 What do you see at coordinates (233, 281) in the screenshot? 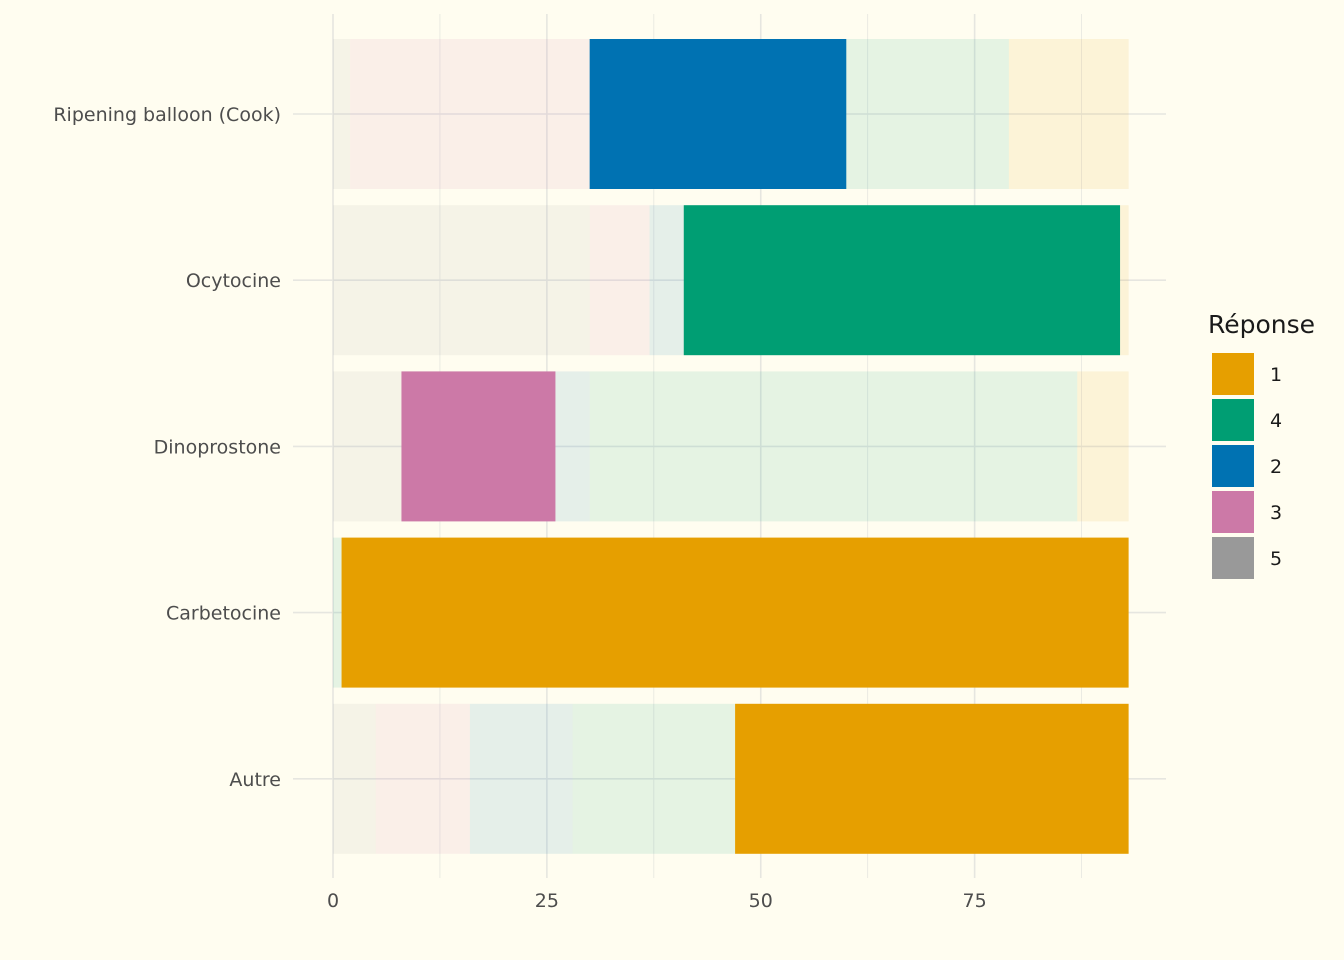
I see `y-tick-label: Ocytocine` at bounding box center [233, 281].